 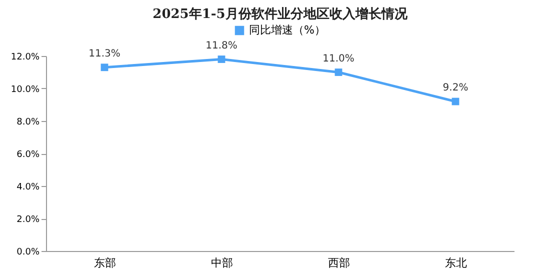 I want to click on data-label: 11.3%, so click(x=104, y=54).